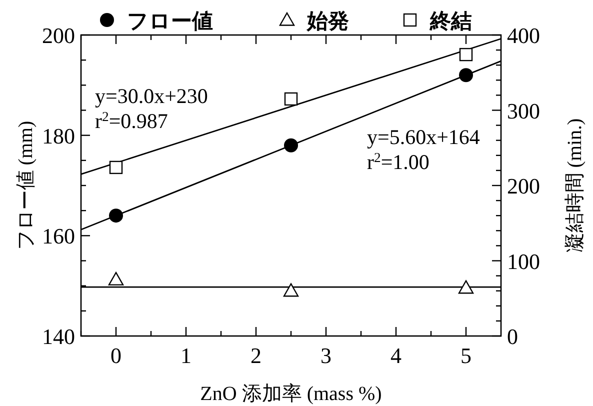  Describe the element at coordinates (256, 355) in the screenshot. I see `x-tick-label: 2` at that location.